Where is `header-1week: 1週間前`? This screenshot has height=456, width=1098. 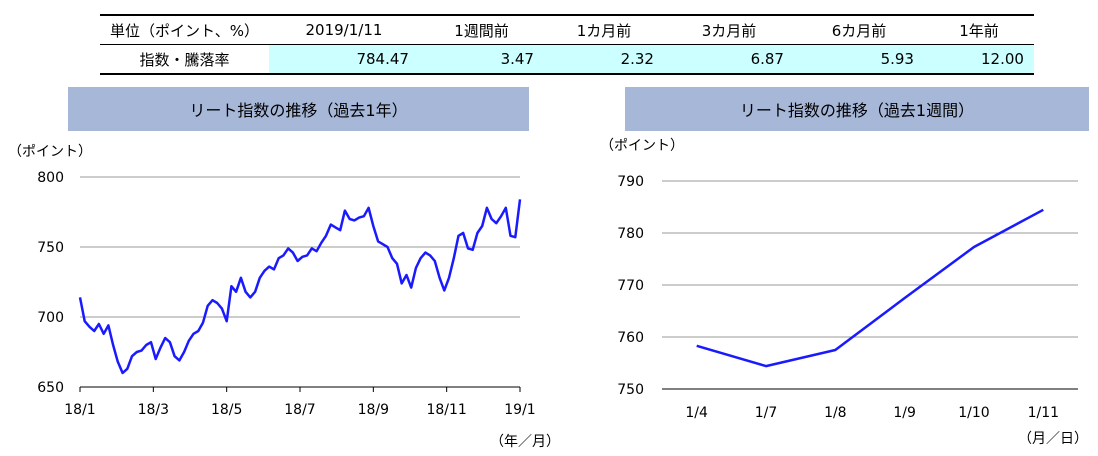 header-1week: 1週間前 is located at coordinates (481, 29).